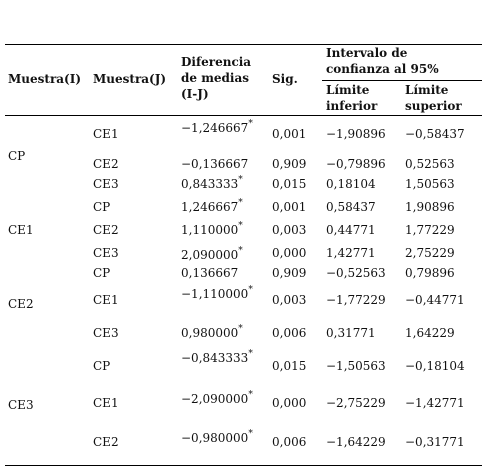  Describe the element at coordinates (435, 442) in the screenshot. I see `upper: −0,31771` at that location.